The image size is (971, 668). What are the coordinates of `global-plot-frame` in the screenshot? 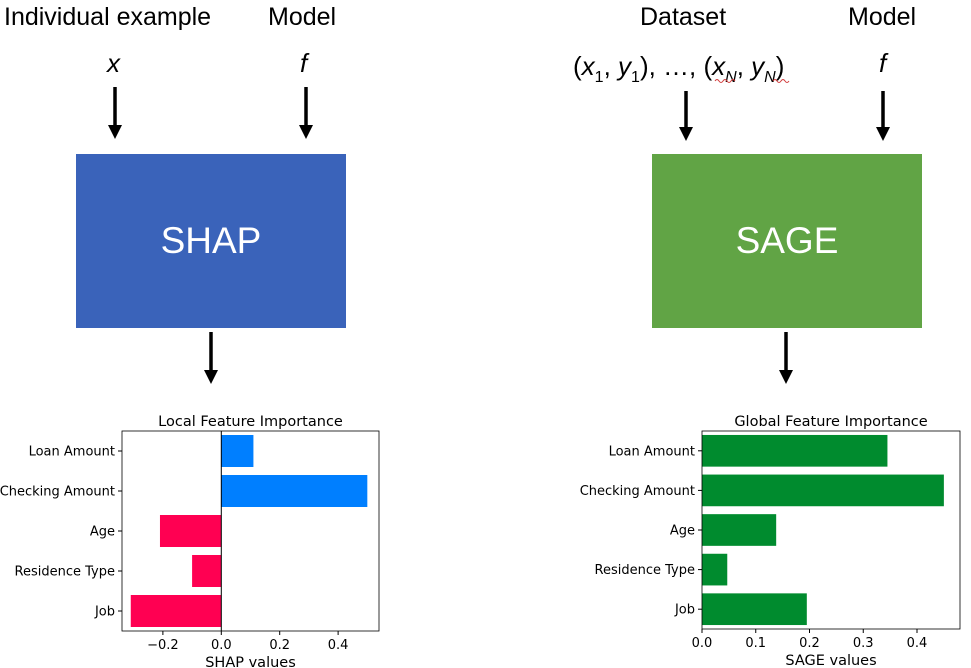 It's located at (831, 530).